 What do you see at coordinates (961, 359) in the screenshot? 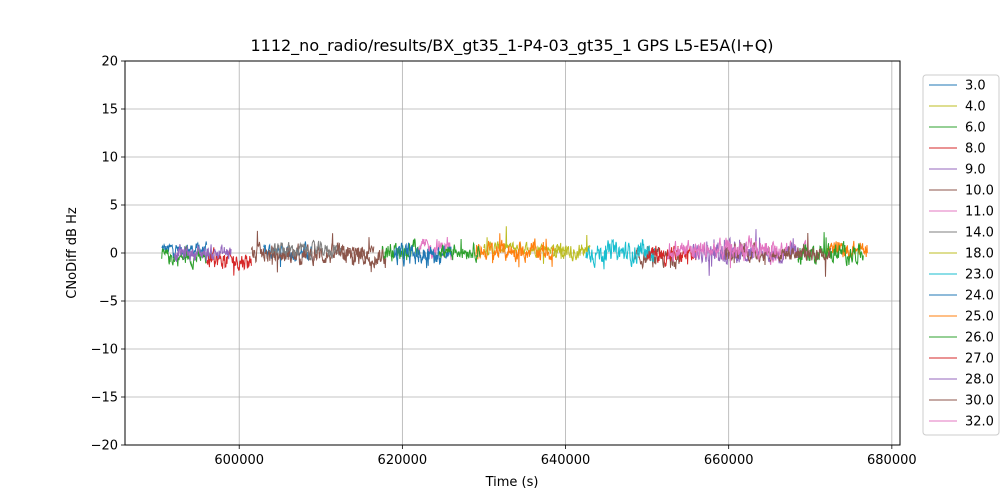
I see `legend-item: 27.0` at bounding box center [961, 359].